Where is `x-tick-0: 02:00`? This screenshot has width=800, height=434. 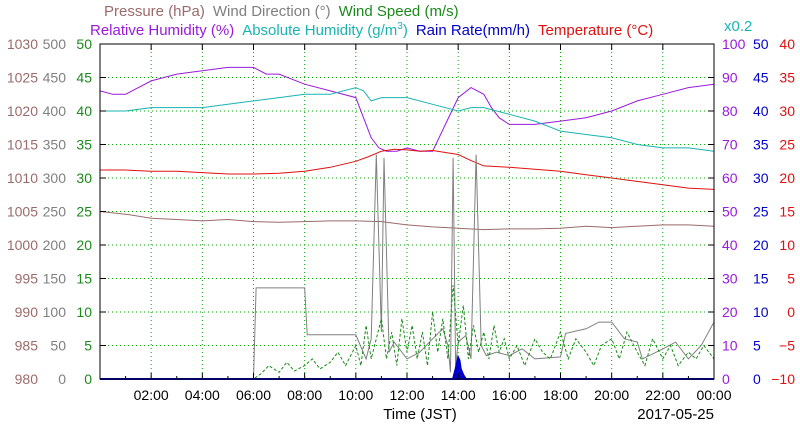
x-tick-0: 02:00 is located at coordinates (151, 395).